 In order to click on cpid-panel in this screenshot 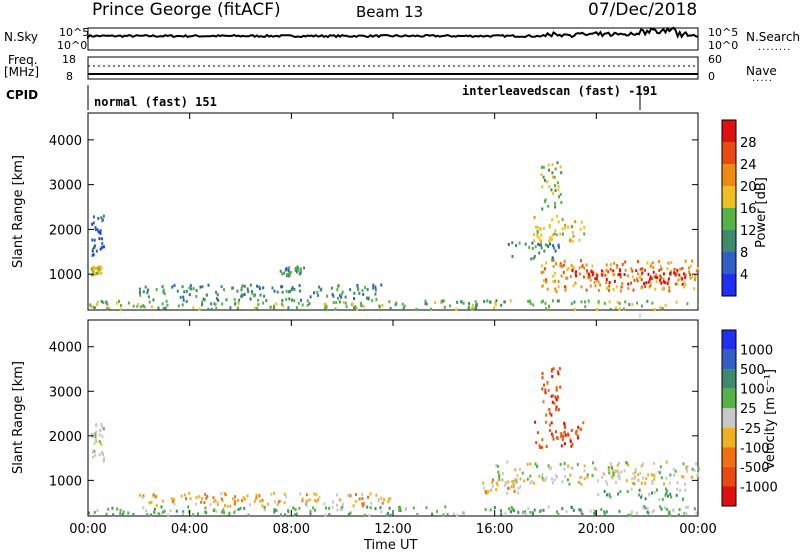, I will do `click(364, 97)`.